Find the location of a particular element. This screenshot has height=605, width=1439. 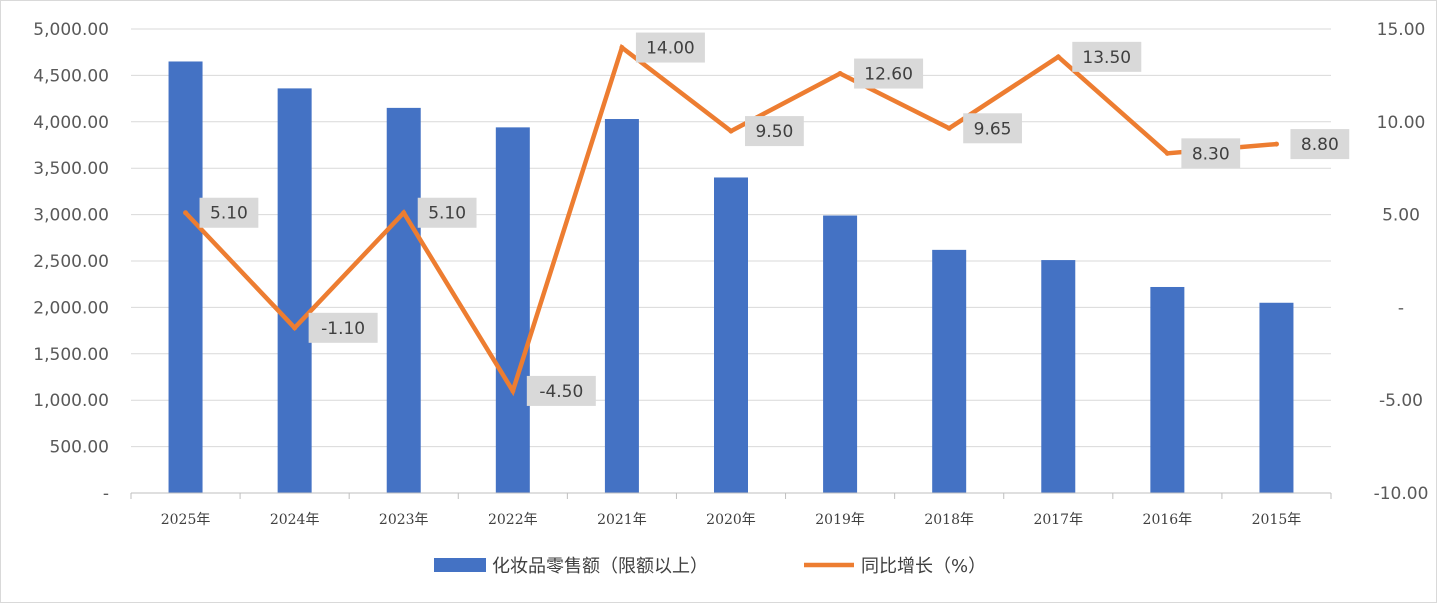

left-axis-tick-label: 4,000.00 is located at coordinates (71, 123).